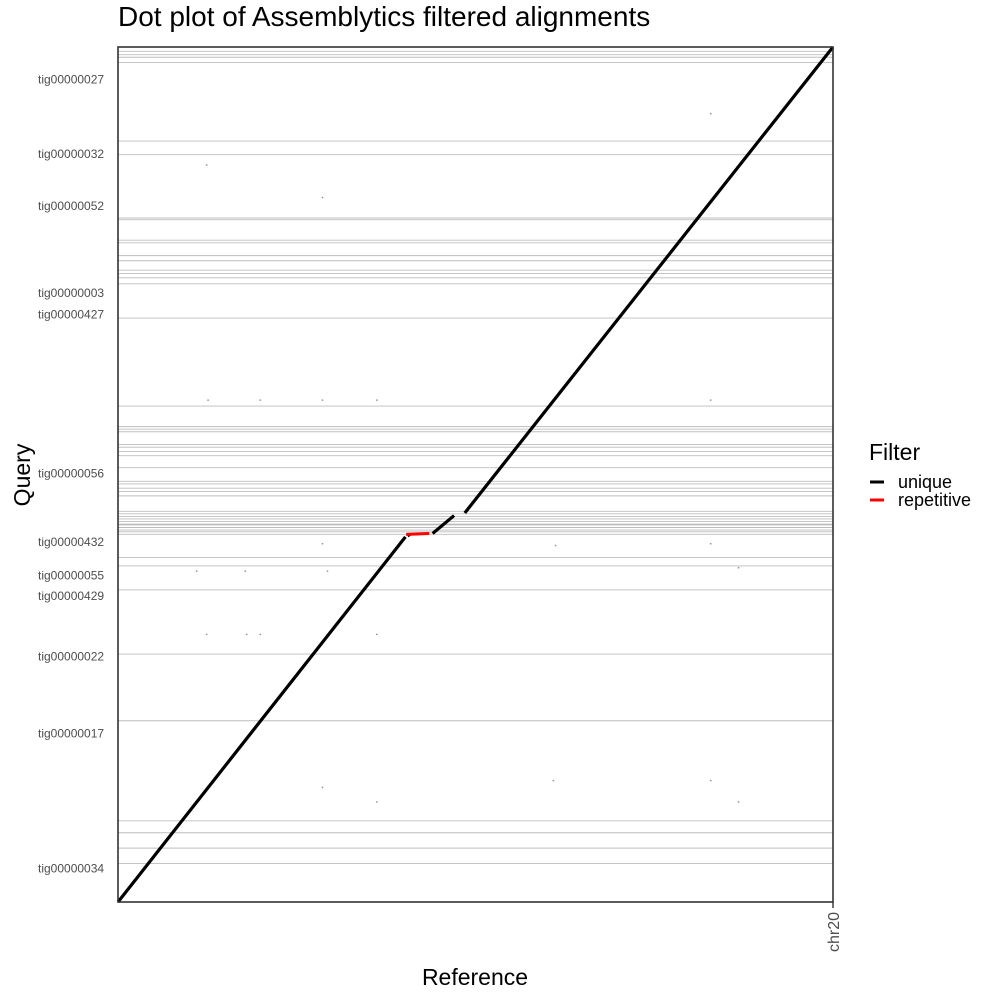 The height and width of the screenshot is (1000, 1000). What do you see at coordinates (22, 474) in the screenshot?
I see `y-axis-title: Query` at bounding box center [22, 474].